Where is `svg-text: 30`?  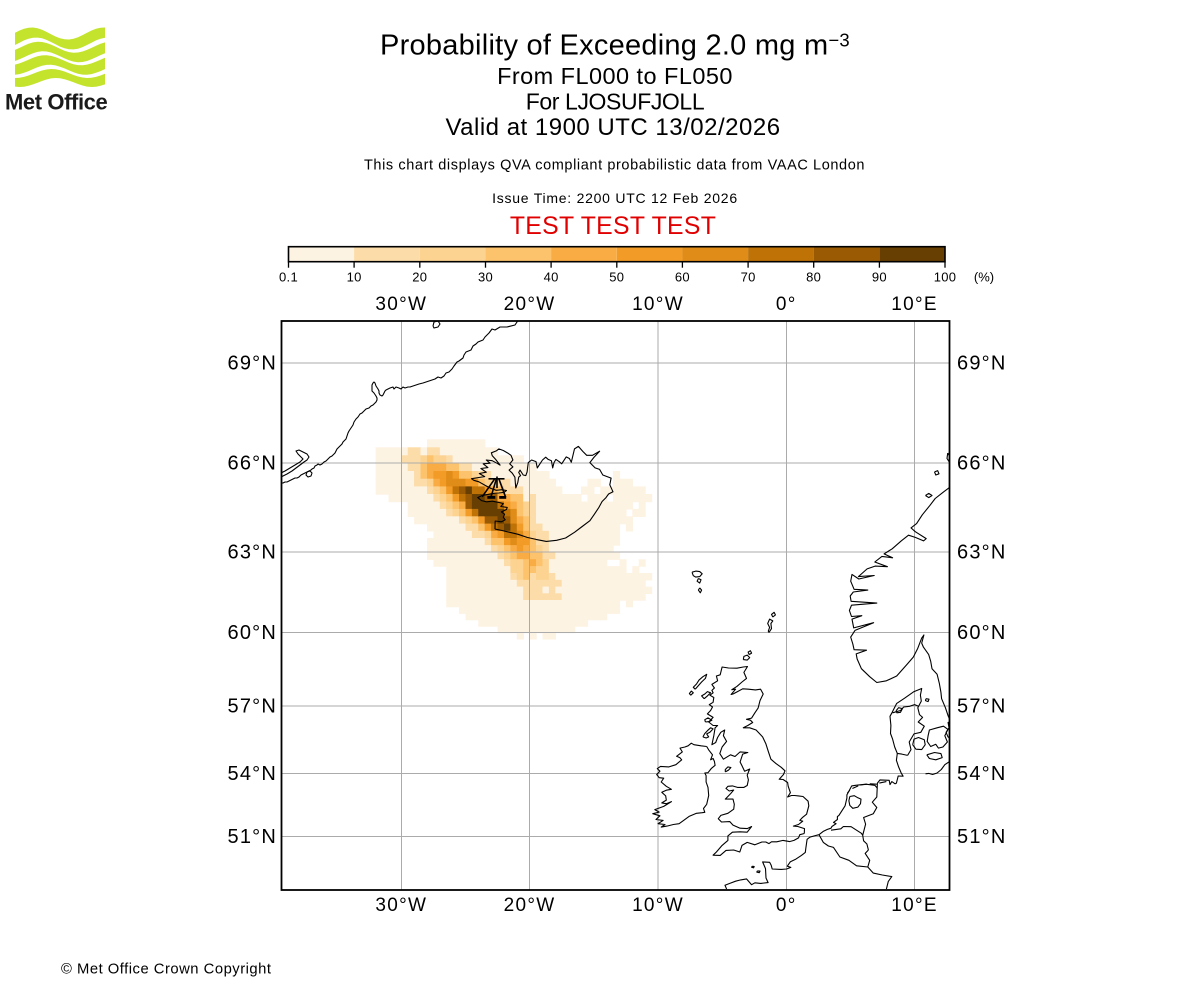 svg-text: 30 is located at coordinates (485, 277).